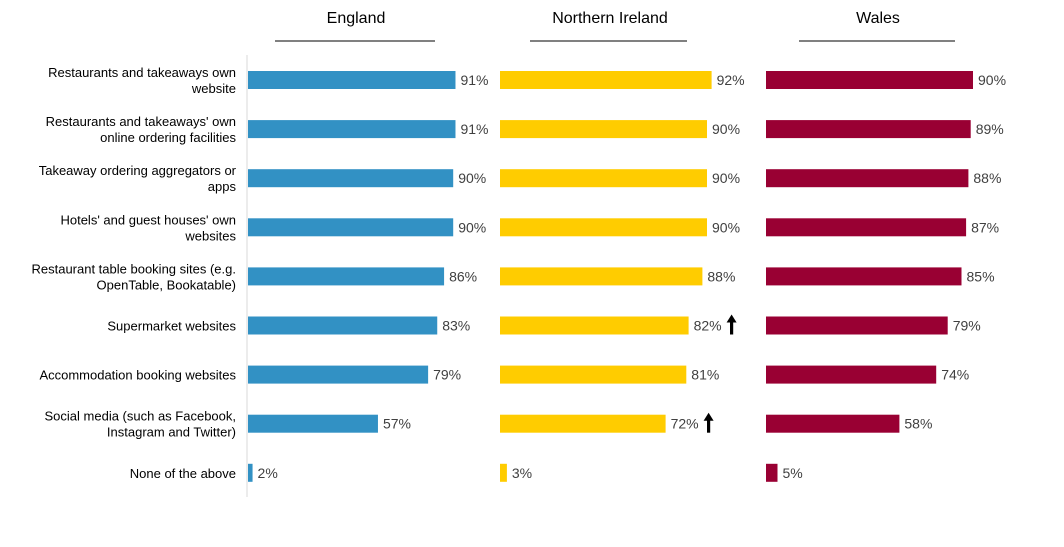 Image resolution: width=1064 pixels, height=547 pixels. Describe the element at coordinates (356, 18) in the screenshot. I see `panel-title: England` at that location.